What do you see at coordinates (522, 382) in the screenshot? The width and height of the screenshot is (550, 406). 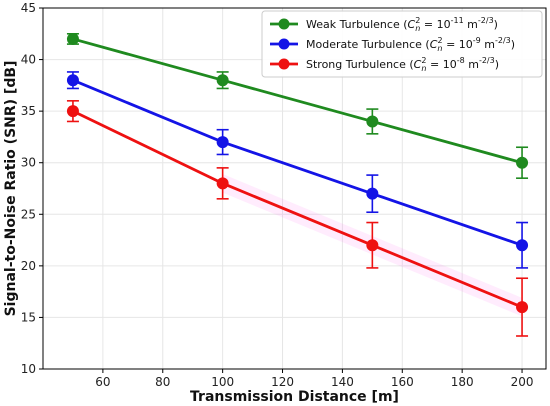 I see `x-tick-label: 200` at bounding box center [522, 382].